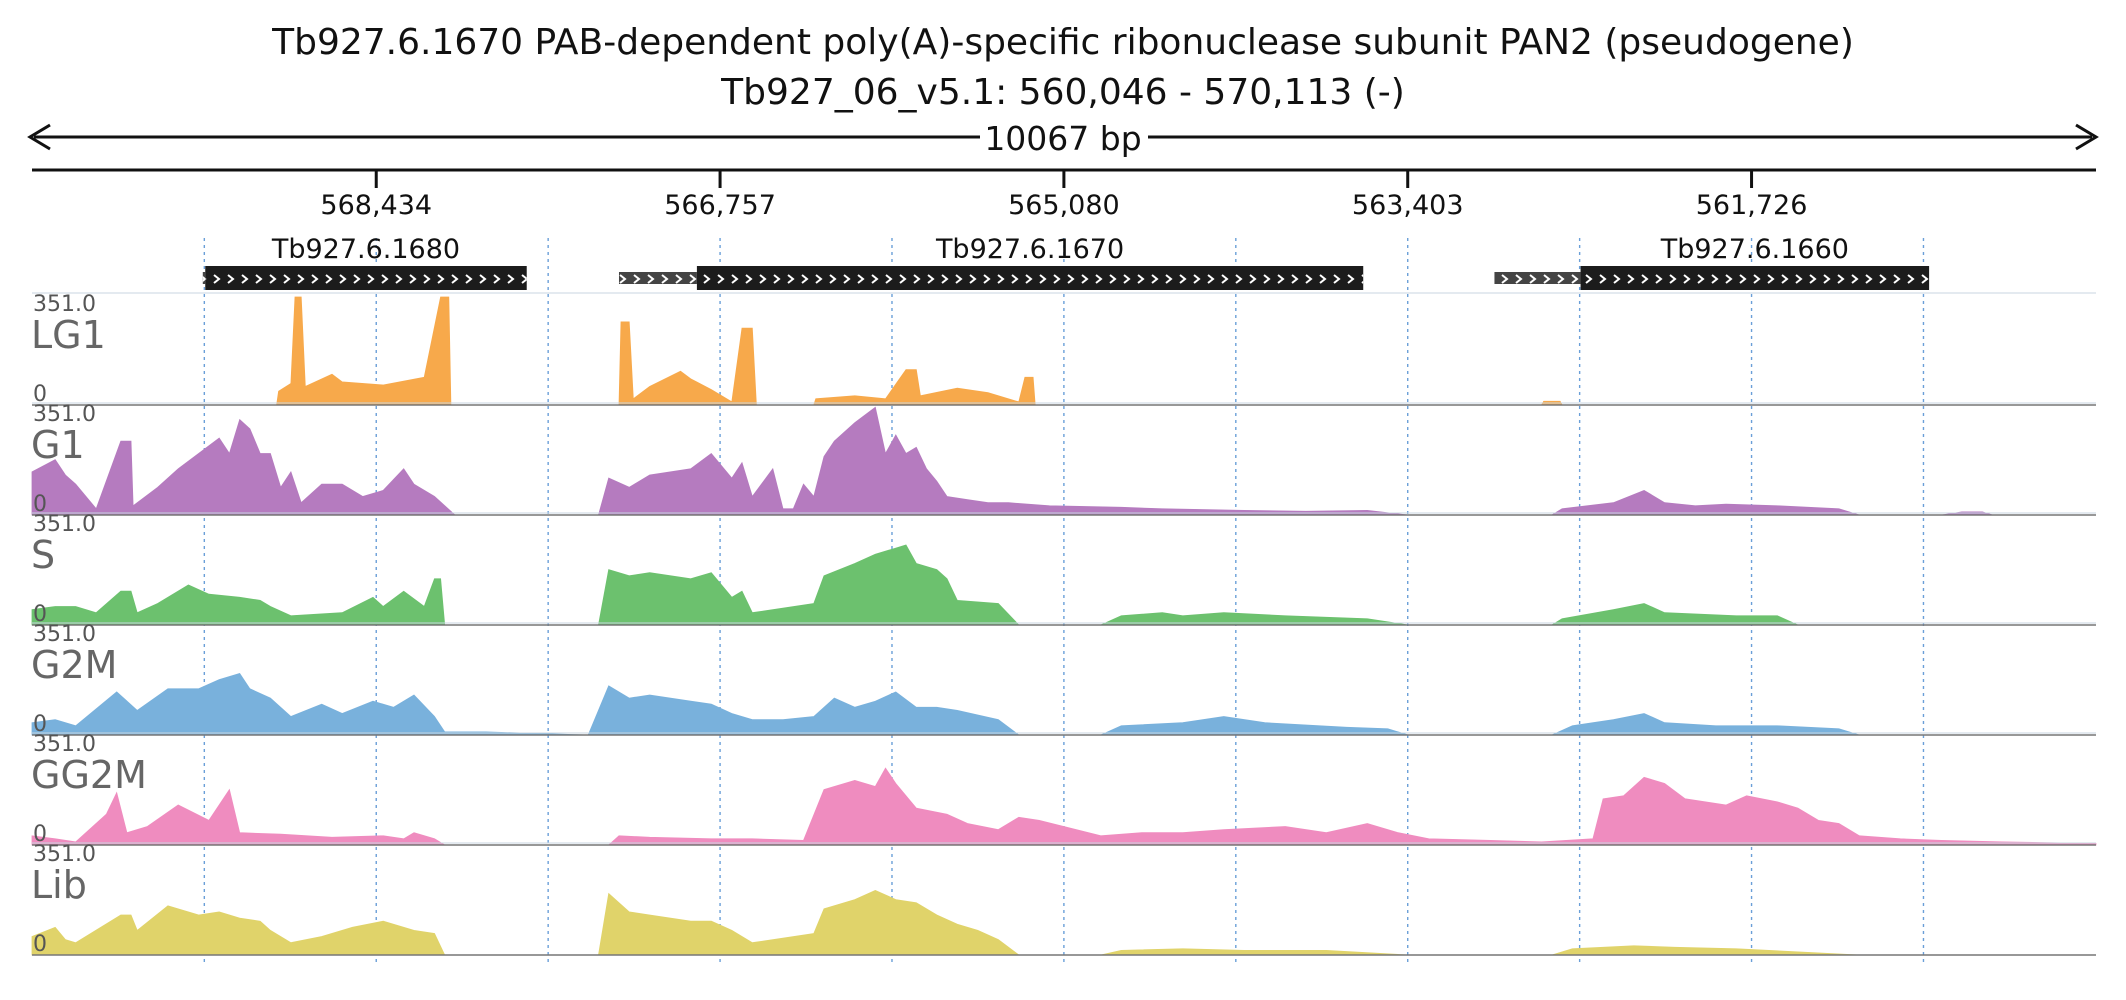  Describe the element at coordinates (1064, 205) in the screenshot. I see `axis-tick-label: 565,080` at that location.